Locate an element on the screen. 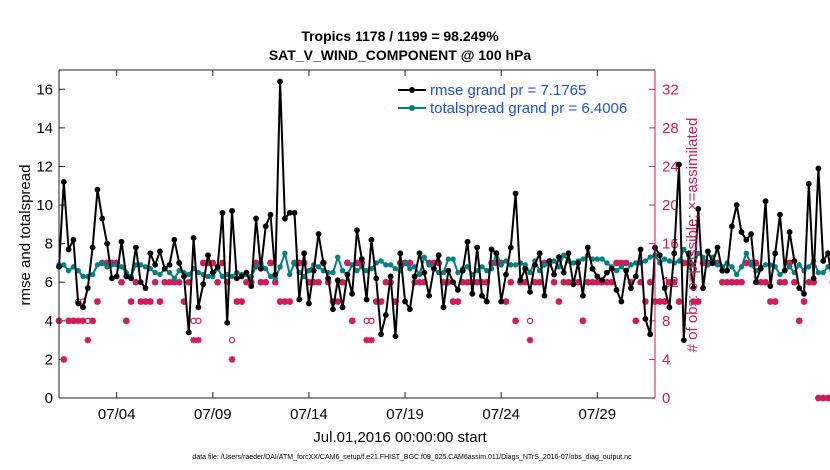 This screenshot has height=470, width=830. y2-tick-label: 0 is located at coordinates (666, 398).